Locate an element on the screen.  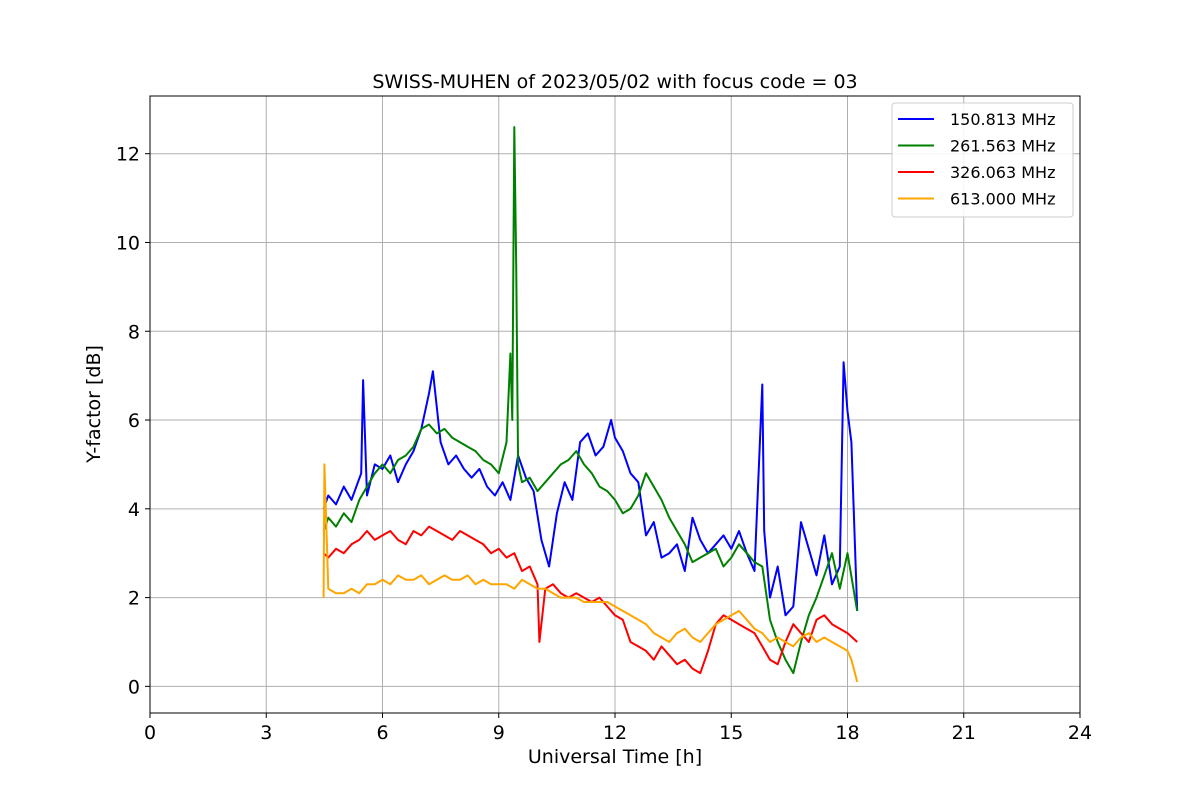
legend-box is located at coordinates (982, 160).